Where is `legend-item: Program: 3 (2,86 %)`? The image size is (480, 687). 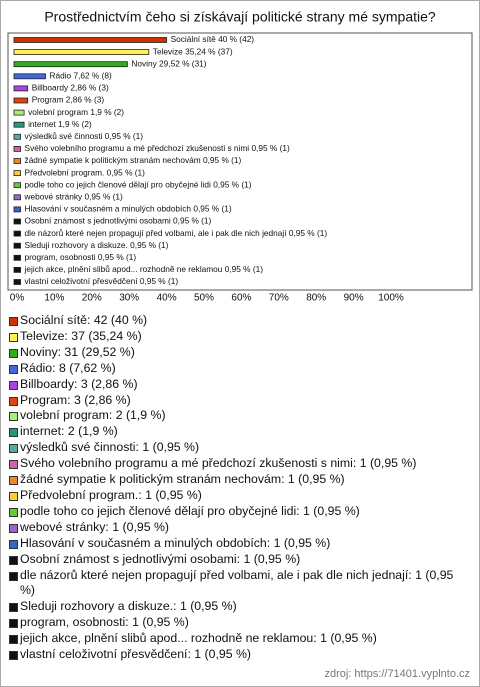
legend-item: Program: 3 (2,86 %) is located at coordinates (239, 401).